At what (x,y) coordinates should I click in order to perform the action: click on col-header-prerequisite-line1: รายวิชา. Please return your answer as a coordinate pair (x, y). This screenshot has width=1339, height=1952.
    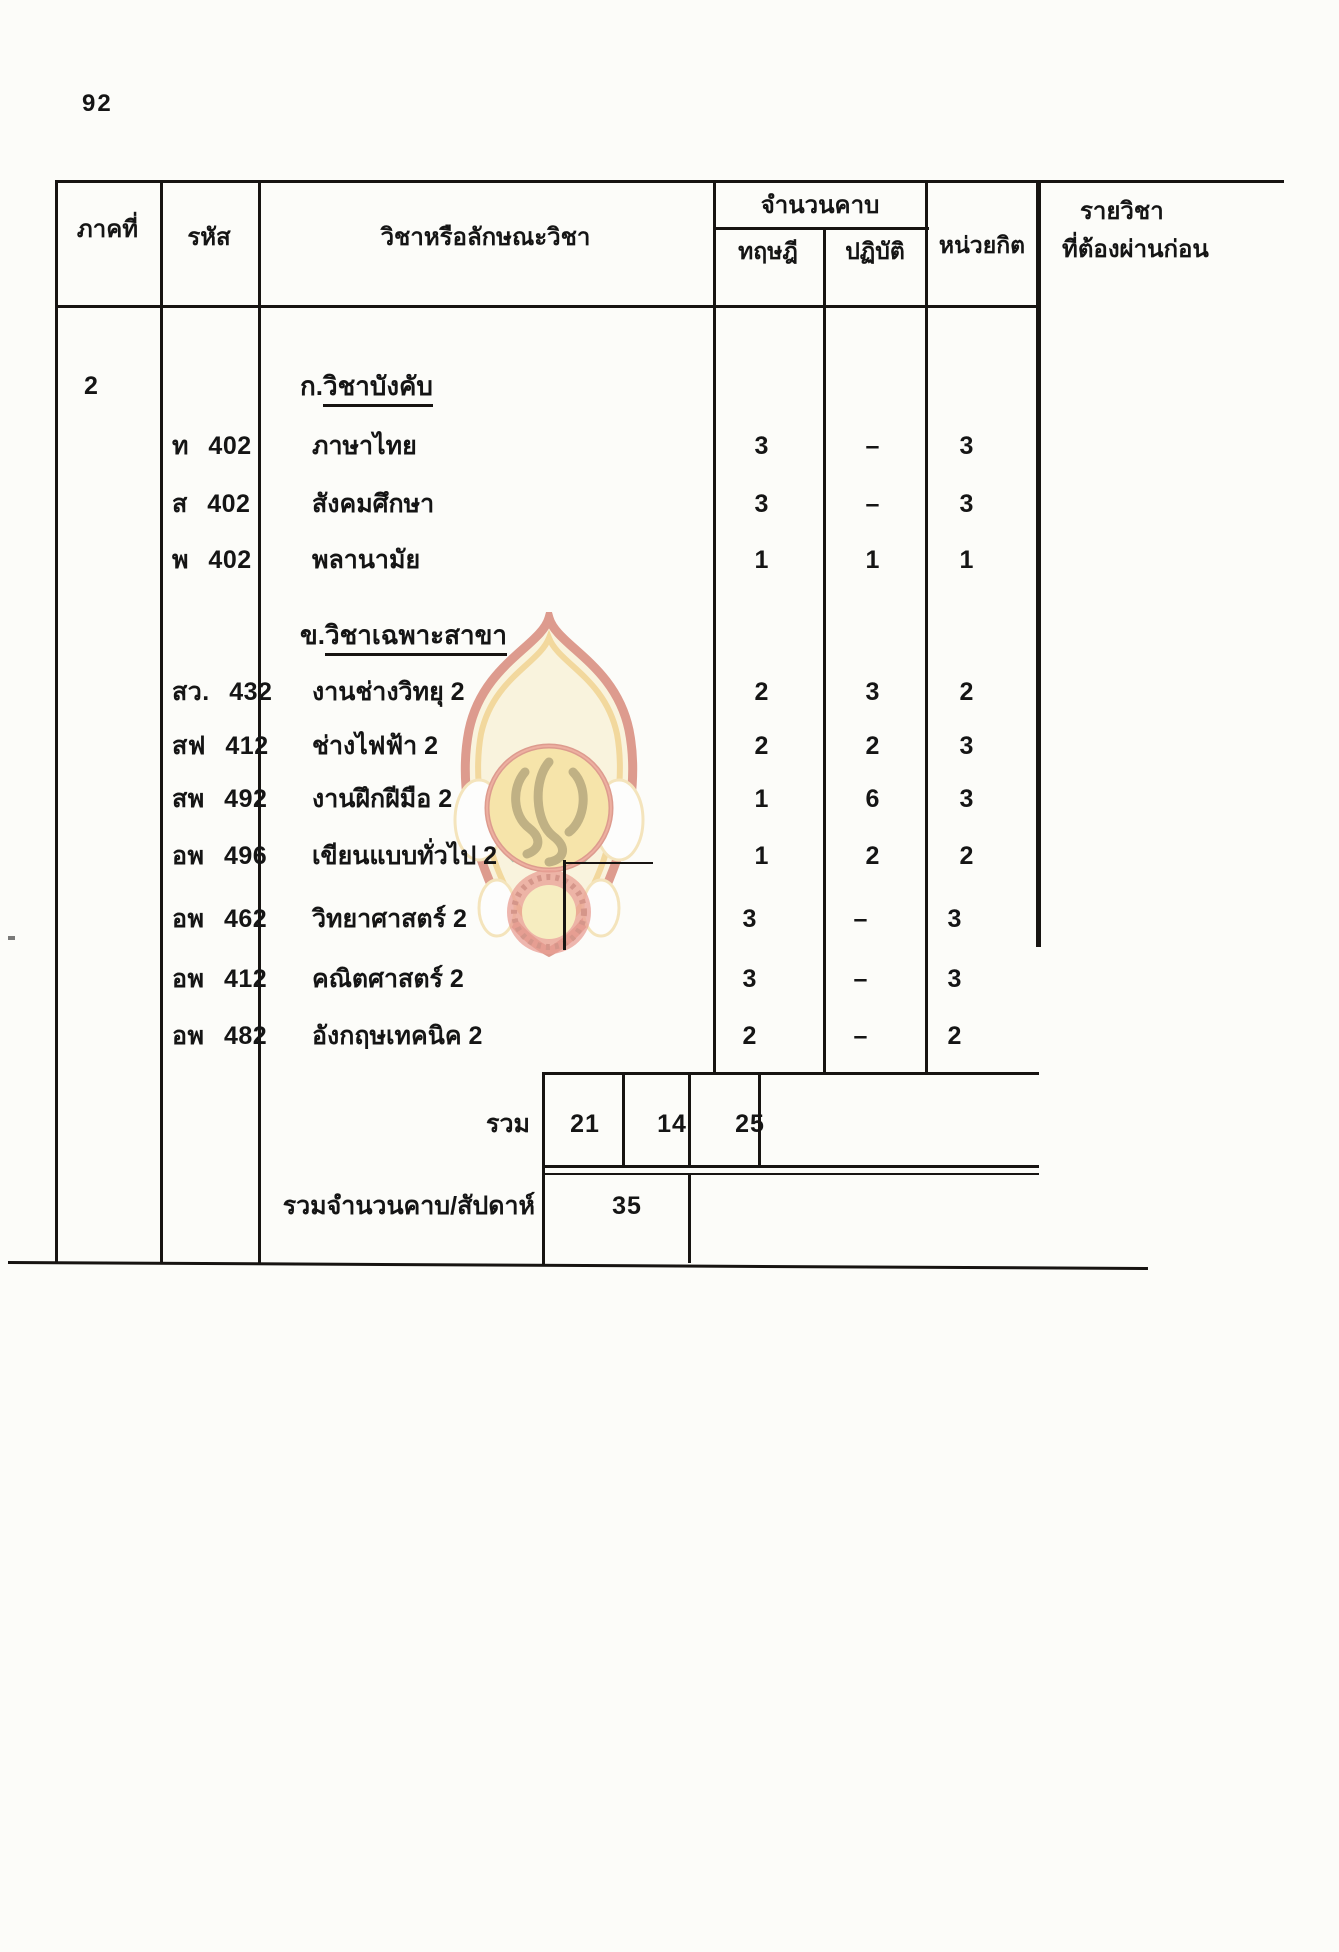
    Looking at the image, I should click on (1122, 211).